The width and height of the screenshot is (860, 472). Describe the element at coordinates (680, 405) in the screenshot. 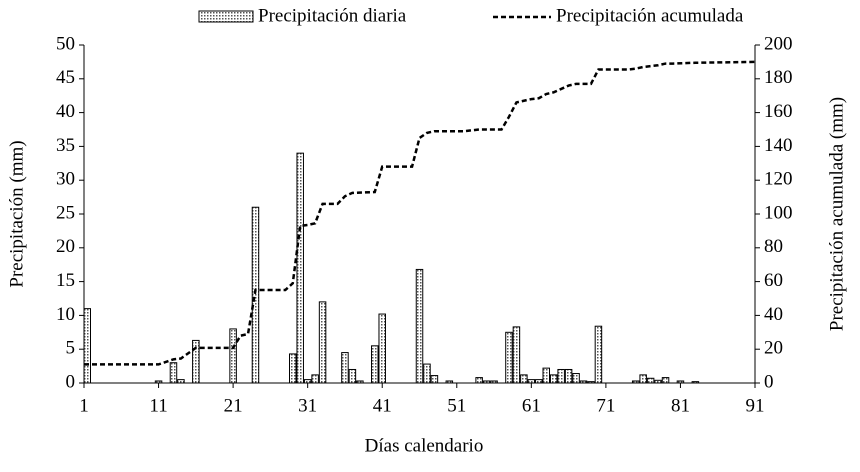

I see `x-tick-label: 81` at that location.